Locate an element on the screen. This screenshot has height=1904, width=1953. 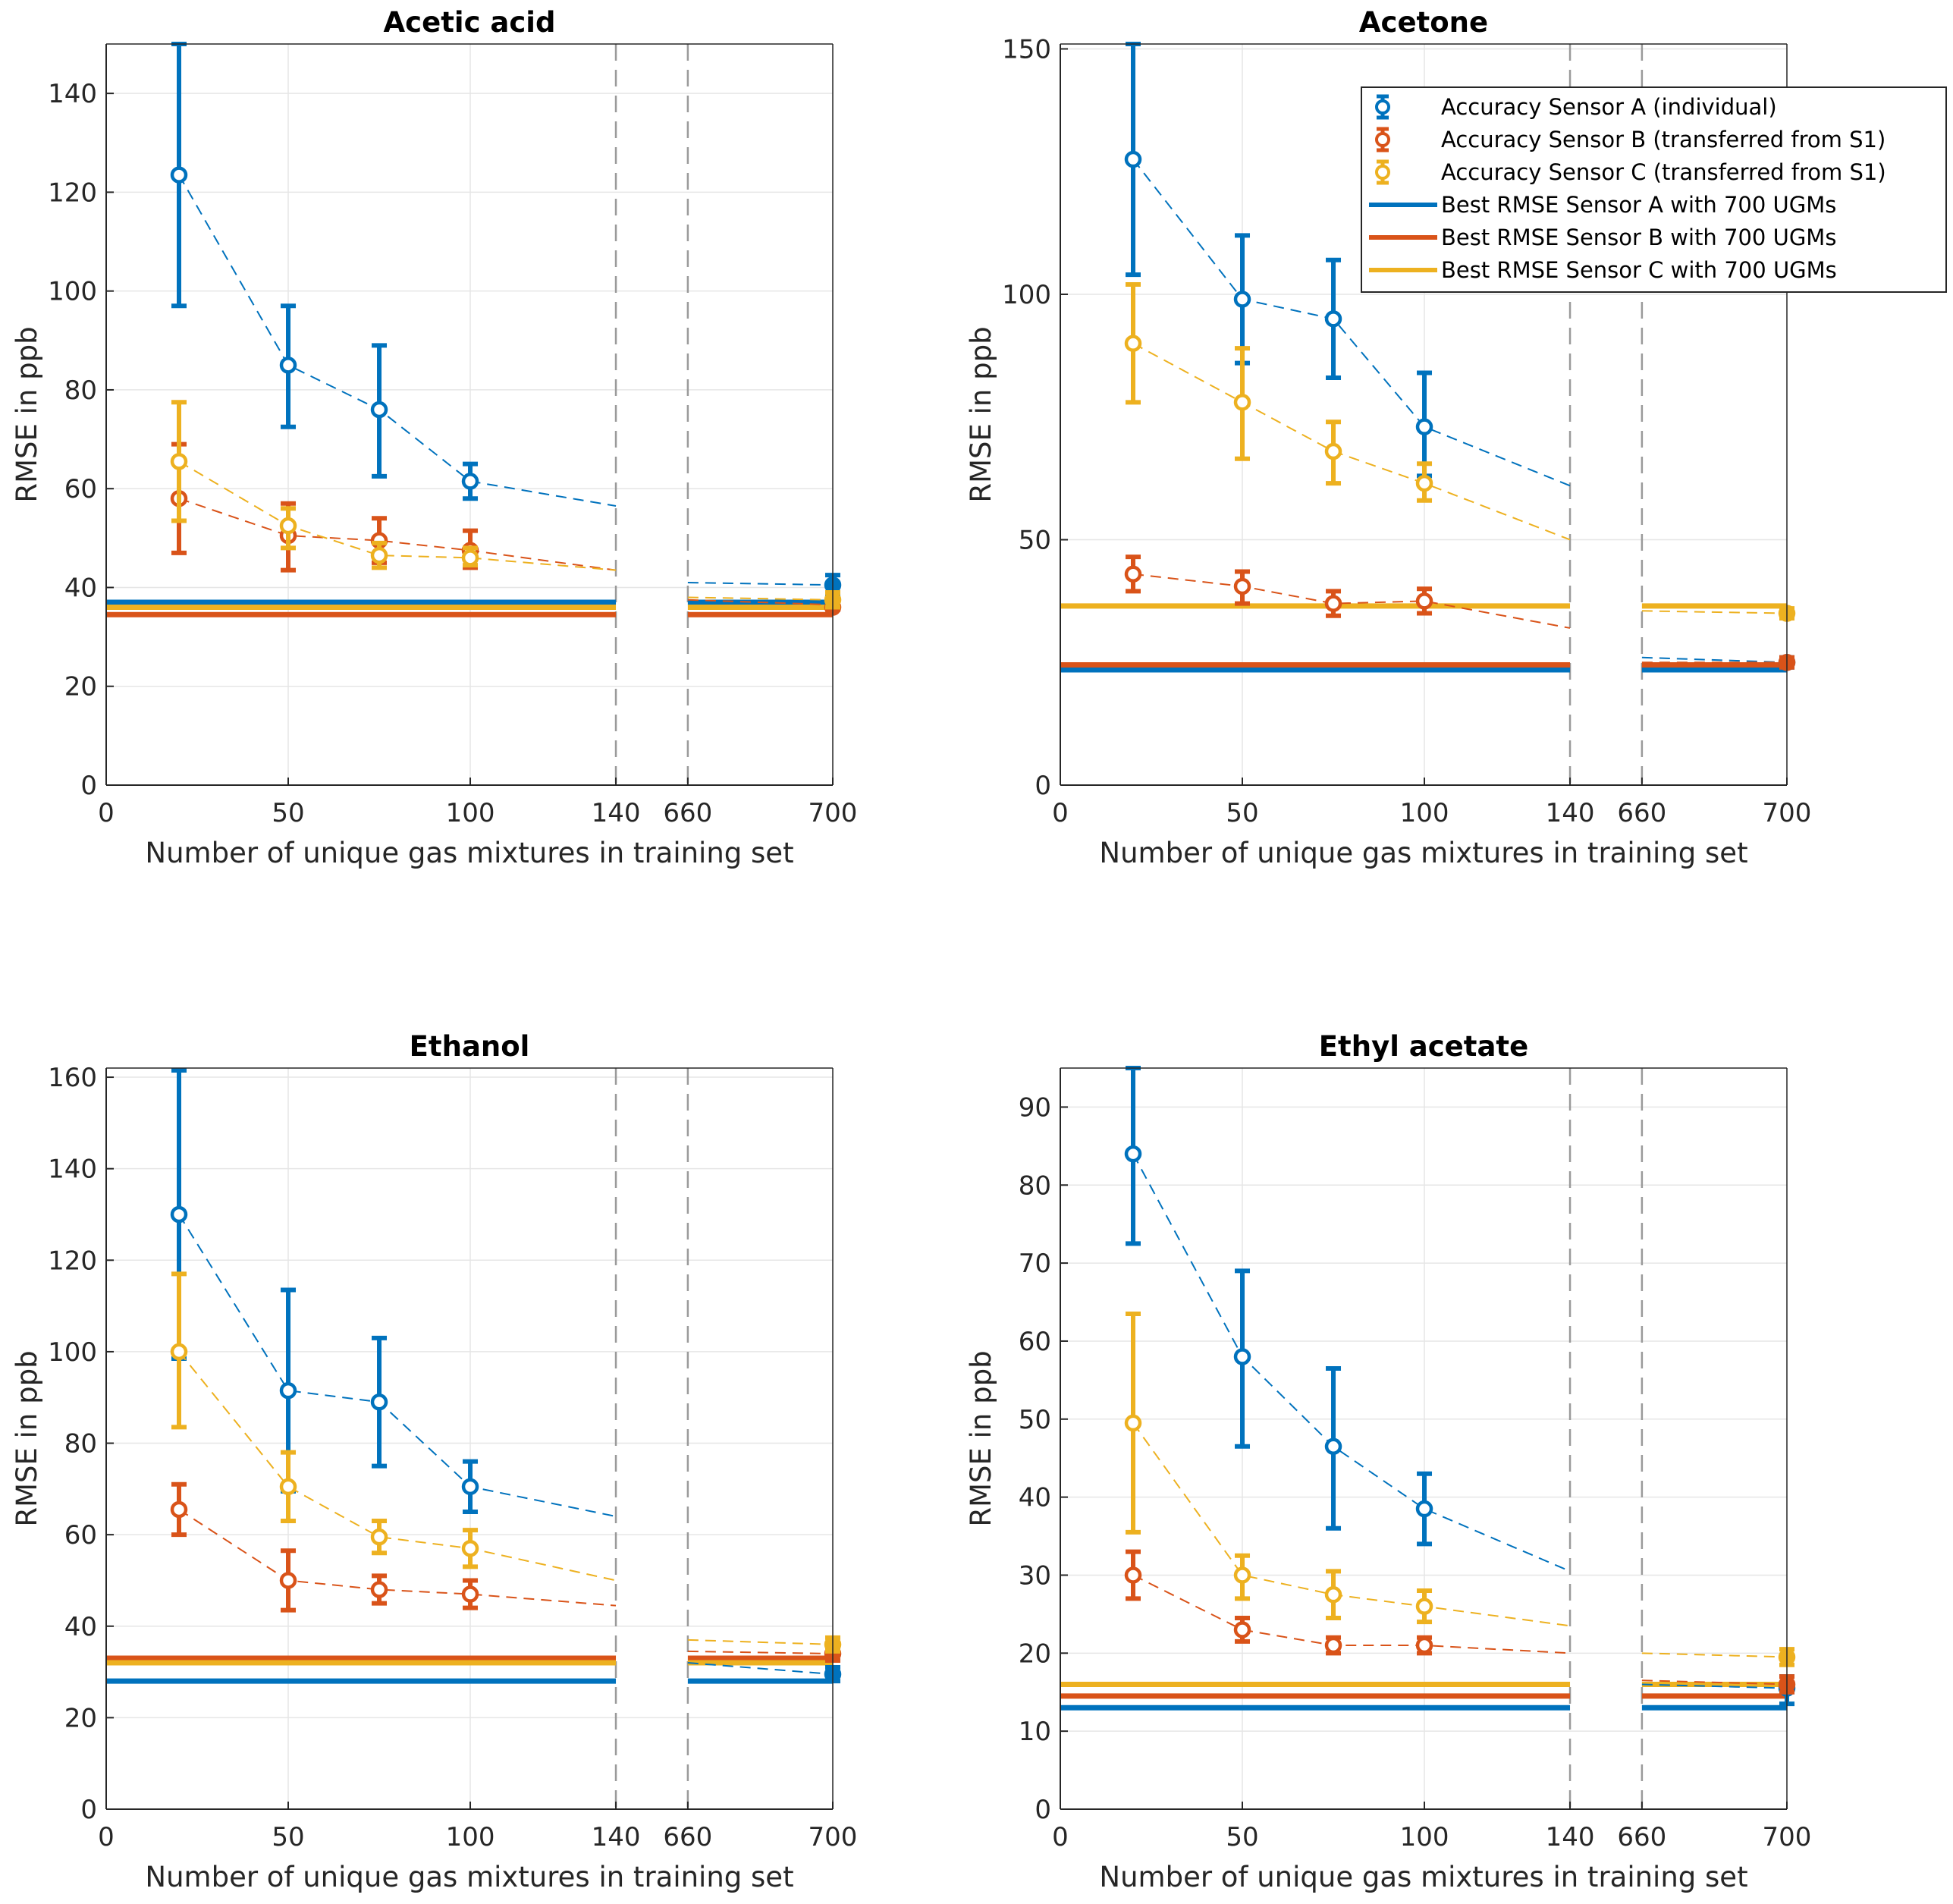
y-tick-label: 90 is located at coordinates (1035, 1107).